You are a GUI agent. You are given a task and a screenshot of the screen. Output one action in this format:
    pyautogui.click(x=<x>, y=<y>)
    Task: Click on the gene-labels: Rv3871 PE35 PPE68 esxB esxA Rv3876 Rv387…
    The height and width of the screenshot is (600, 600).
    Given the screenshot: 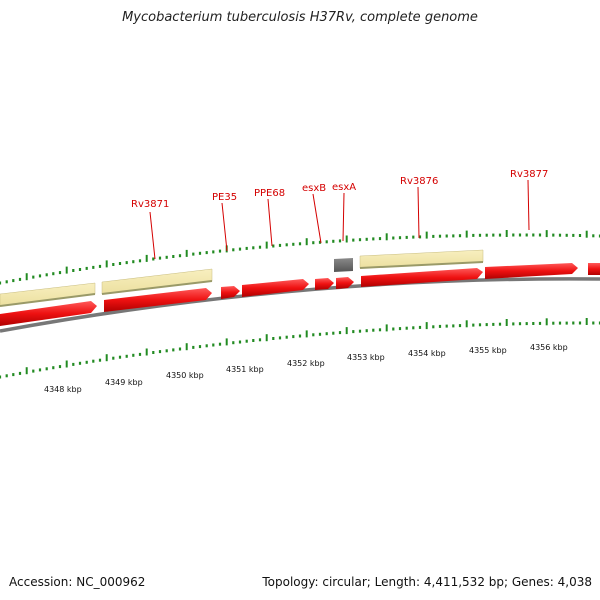 What is the action you would take?
    pyautogui.click(x=339, y=189)
    